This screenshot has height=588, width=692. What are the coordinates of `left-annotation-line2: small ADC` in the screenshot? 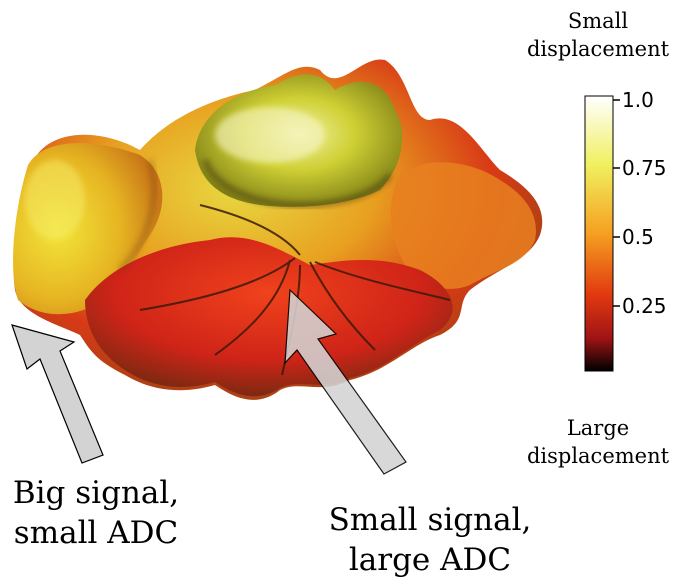 It's located at (96, 533).